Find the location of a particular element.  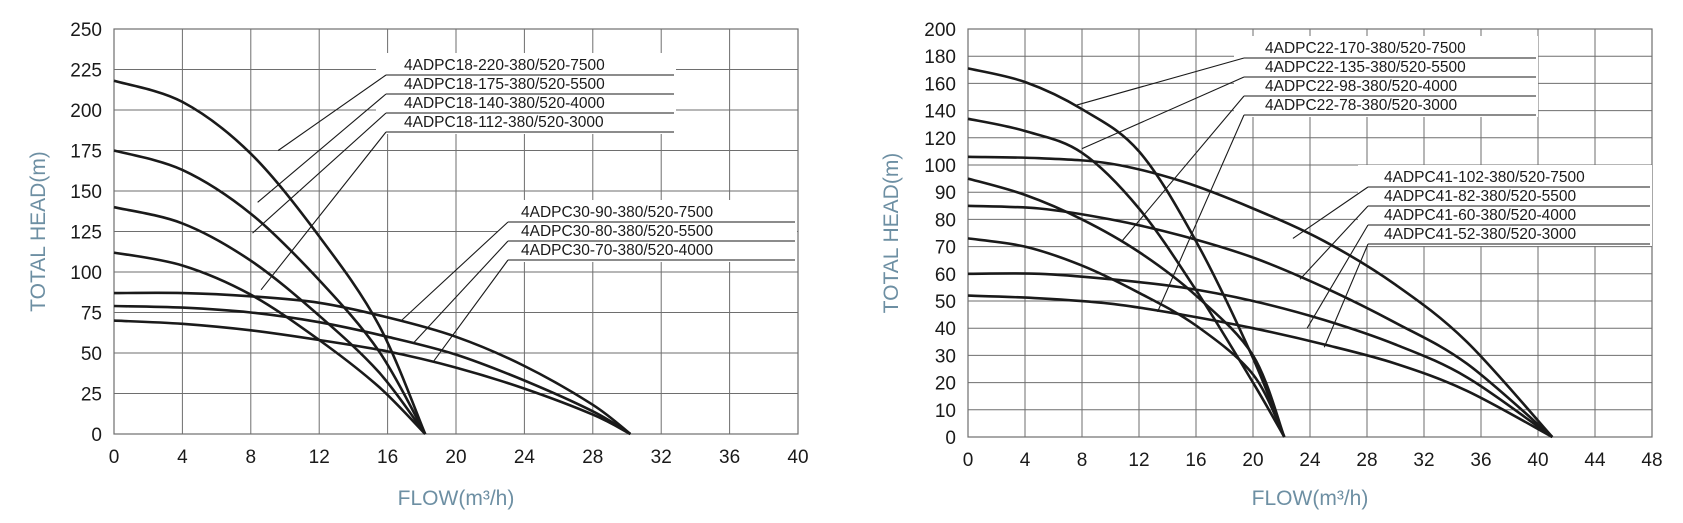

y-tick-label: 250 is located at coordinates (86, 30).